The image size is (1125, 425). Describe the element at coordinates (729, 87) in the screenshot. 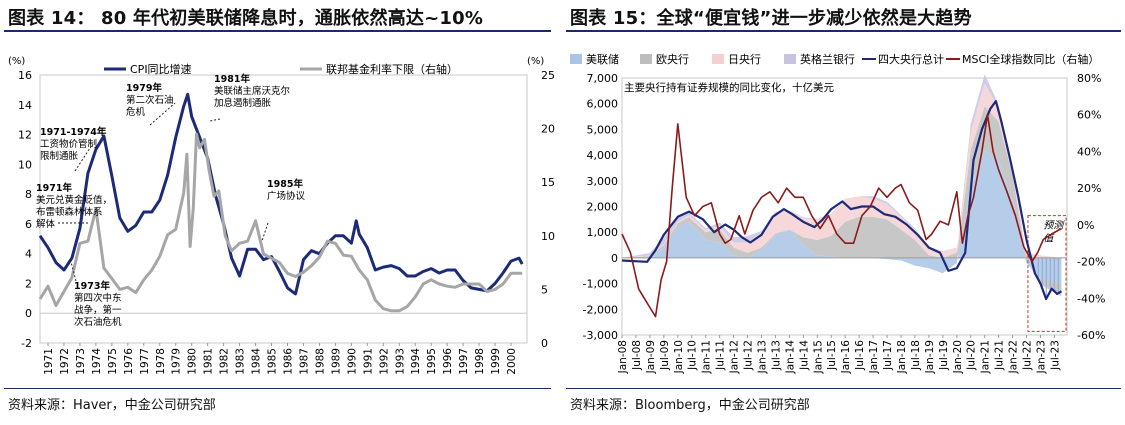

I see `chart-subtitle: 主要央行持有证券规模的同比变化，十亿美元` at that location.